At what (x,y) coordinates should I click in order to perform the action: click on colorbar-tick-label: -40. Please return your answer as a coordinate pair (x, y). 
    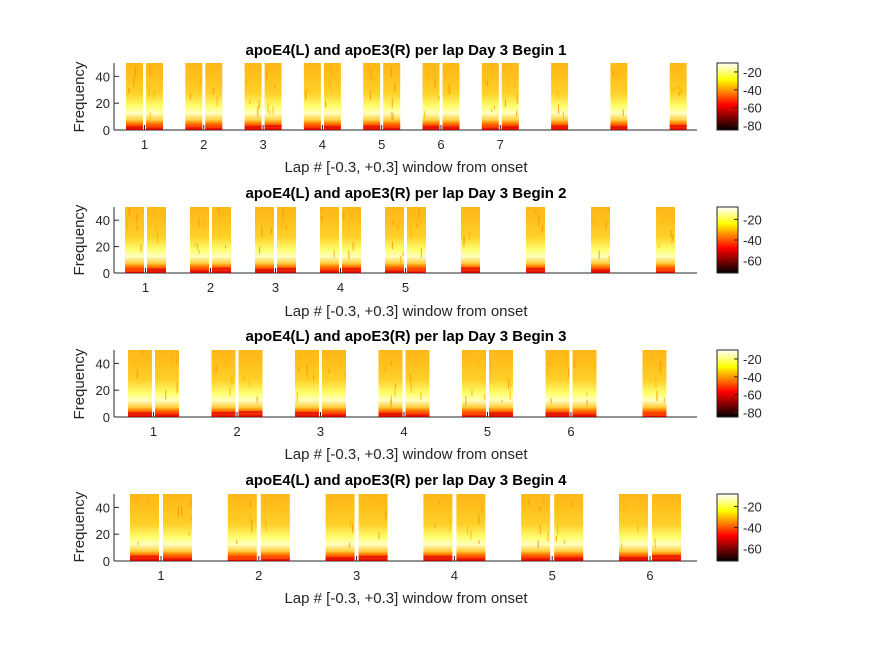
    Looking at the image, I should click on (752, 90).